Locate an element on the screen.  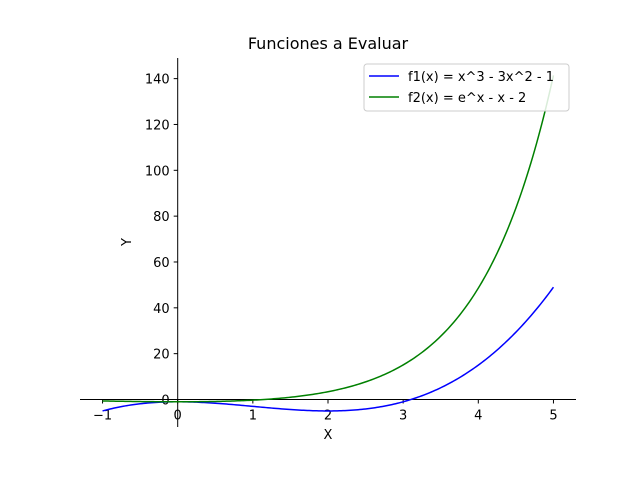
y-tick-label: 40 is located at coordinates (161, 309).